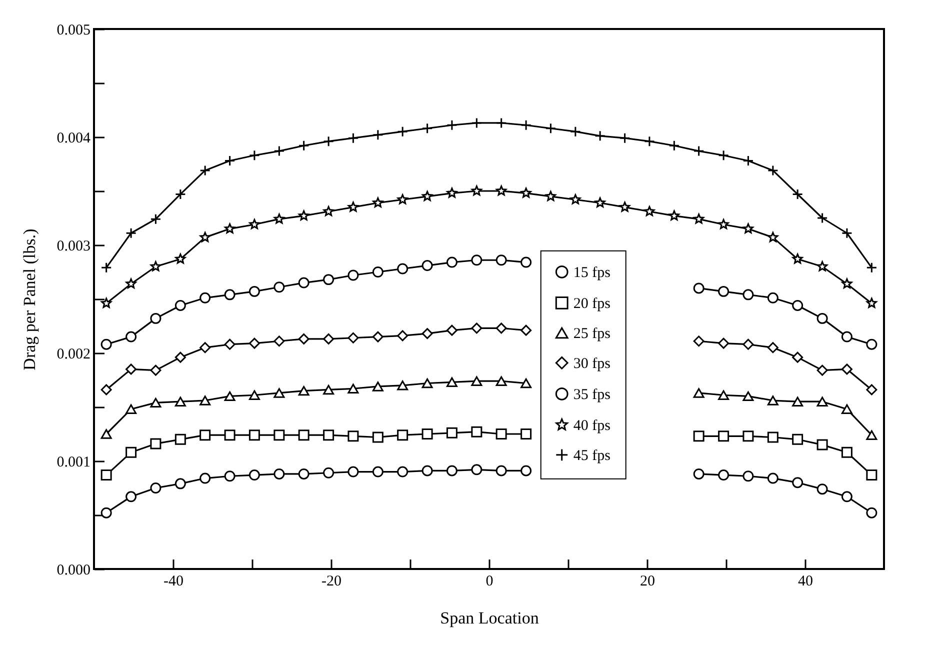 This screenshot has width=948, height=665. I want to click on y-tick-label: 0.003, so click(73, 246).